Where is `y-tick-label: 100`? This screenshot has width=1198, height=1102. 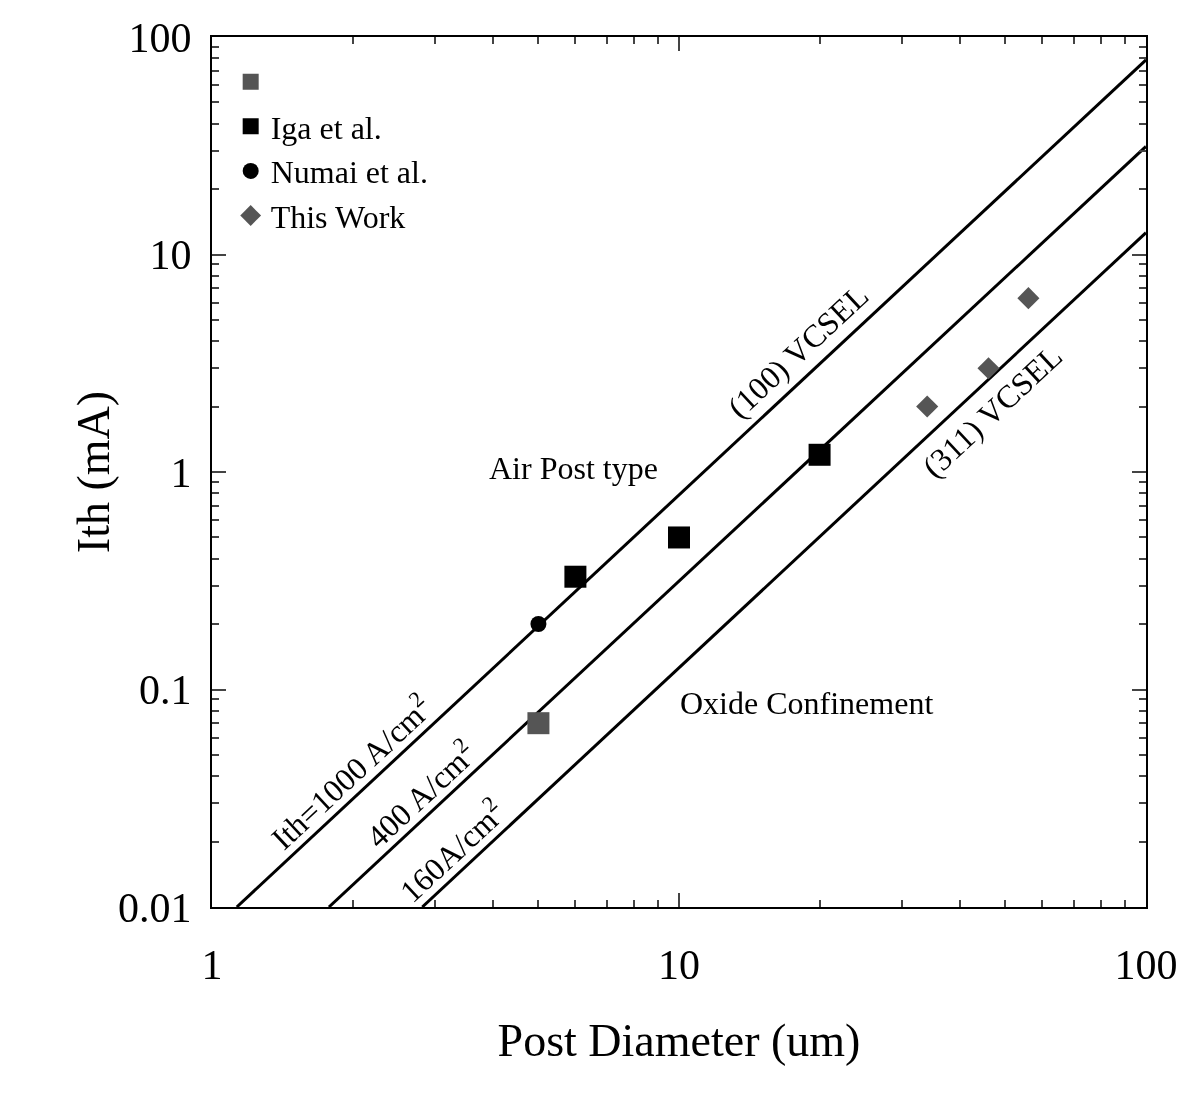 y-tick-label: 100 is located at coordinates (160, 37).